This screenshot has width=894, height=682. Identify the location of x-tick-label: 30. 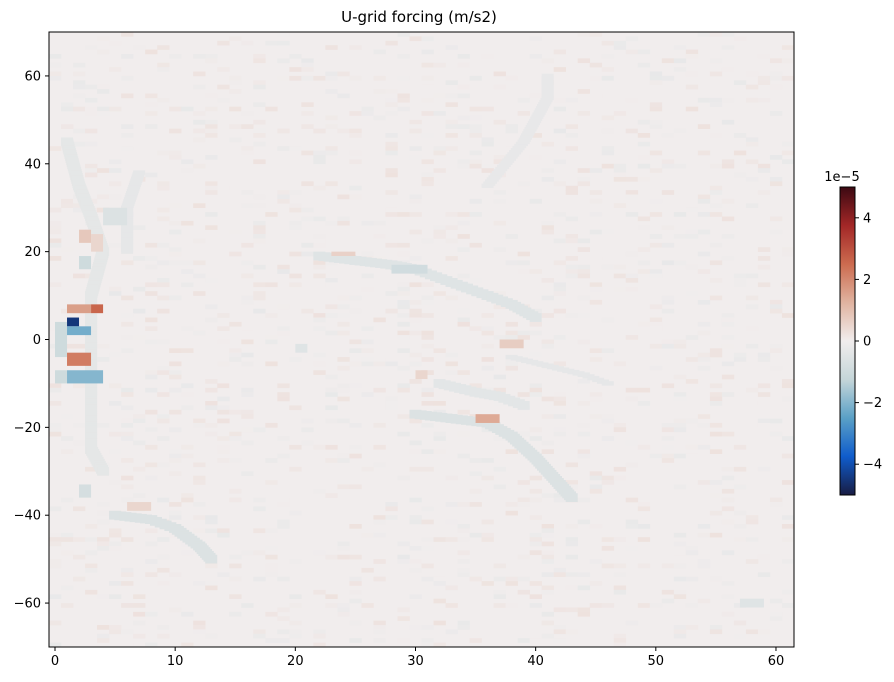
(415, 661).